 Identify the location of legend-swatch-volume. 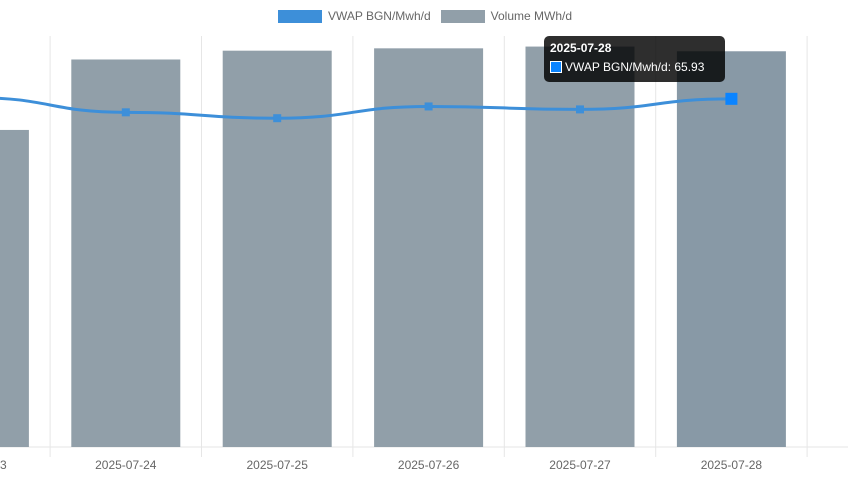
(462, 16).